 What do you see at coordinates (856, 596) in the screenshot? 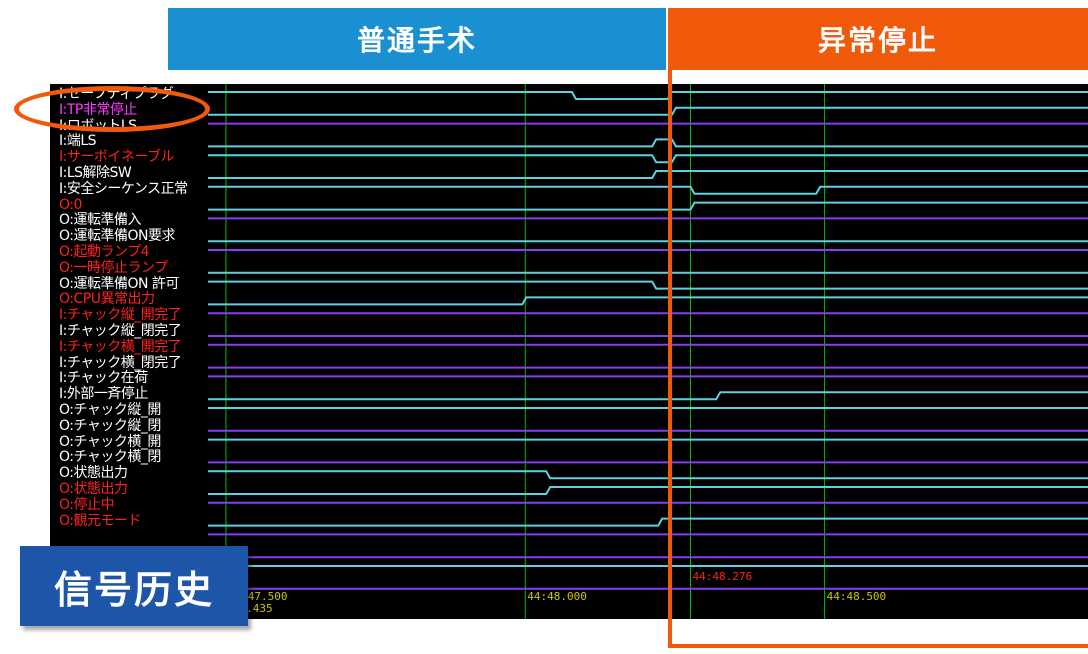
I see `time-tick-label: 44:48.500` at bounding box center [856, 596].